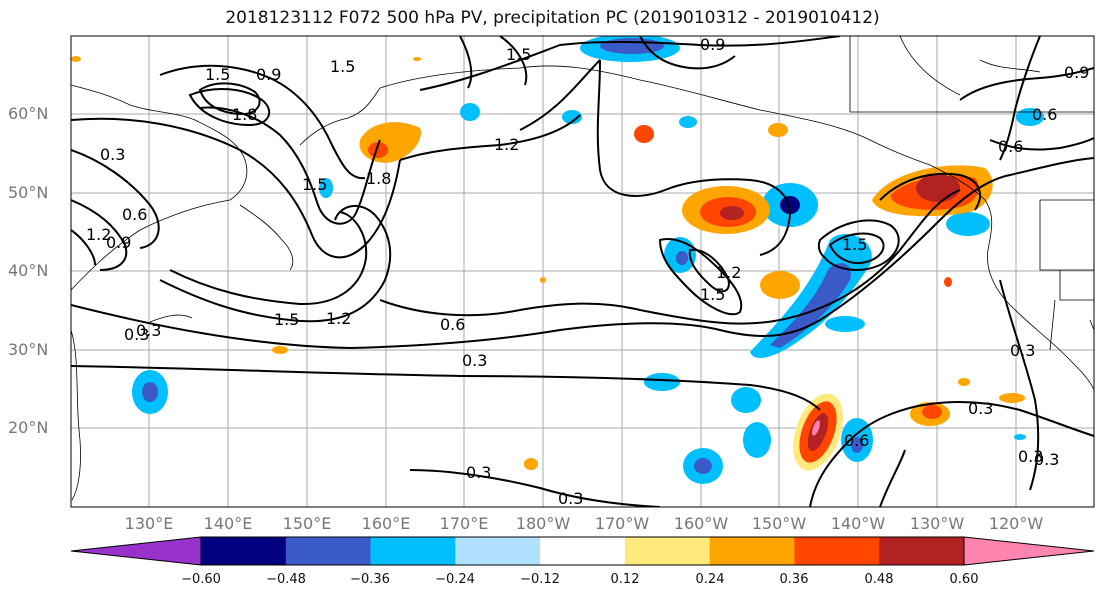  Describe the element at coordinates (307, 523) in the screenshot. I see `lon-label: 150°E` at that location.